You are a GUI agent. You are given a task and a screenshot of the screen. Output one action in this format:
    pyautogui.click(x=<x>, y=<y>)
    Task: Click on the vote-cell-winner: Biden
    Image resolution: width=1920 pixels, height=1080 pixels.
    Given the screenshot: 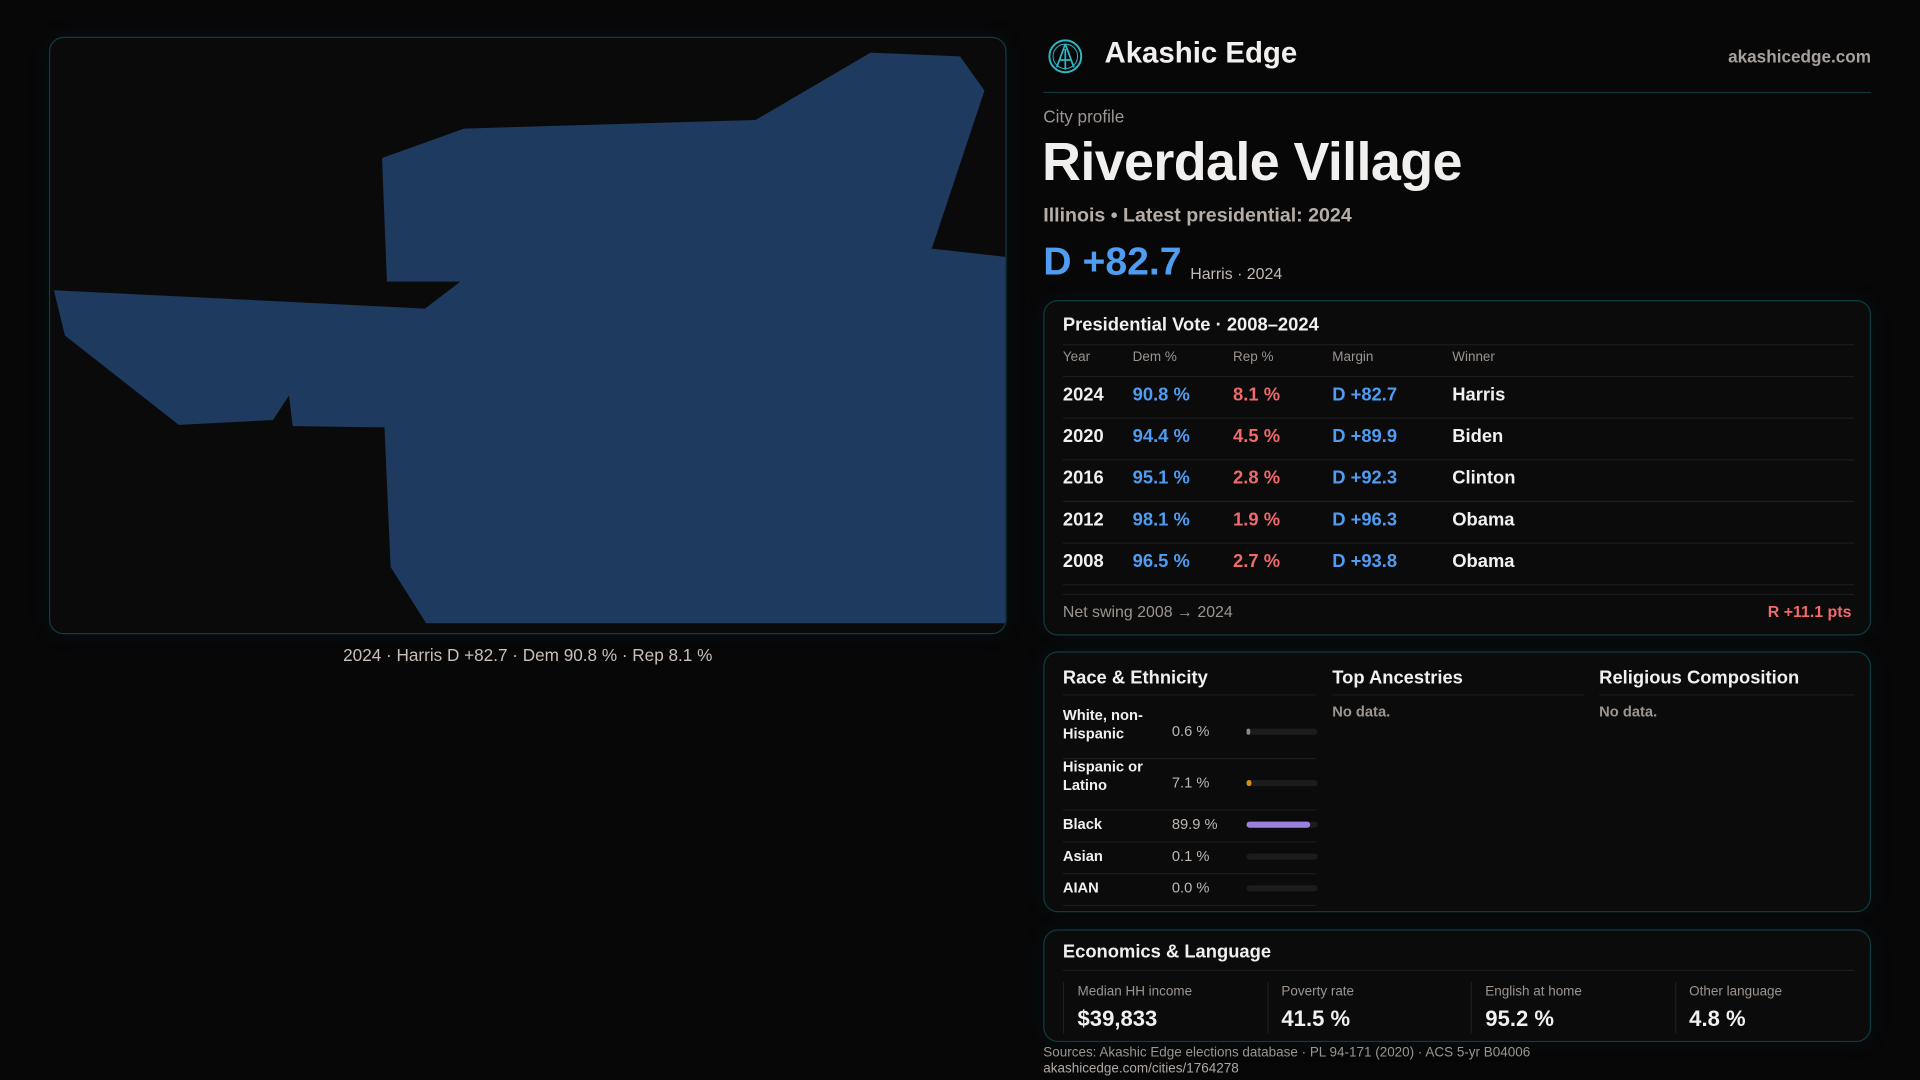 What is the action you would take?
    pyautogui.click(x=1478, y=436)
    